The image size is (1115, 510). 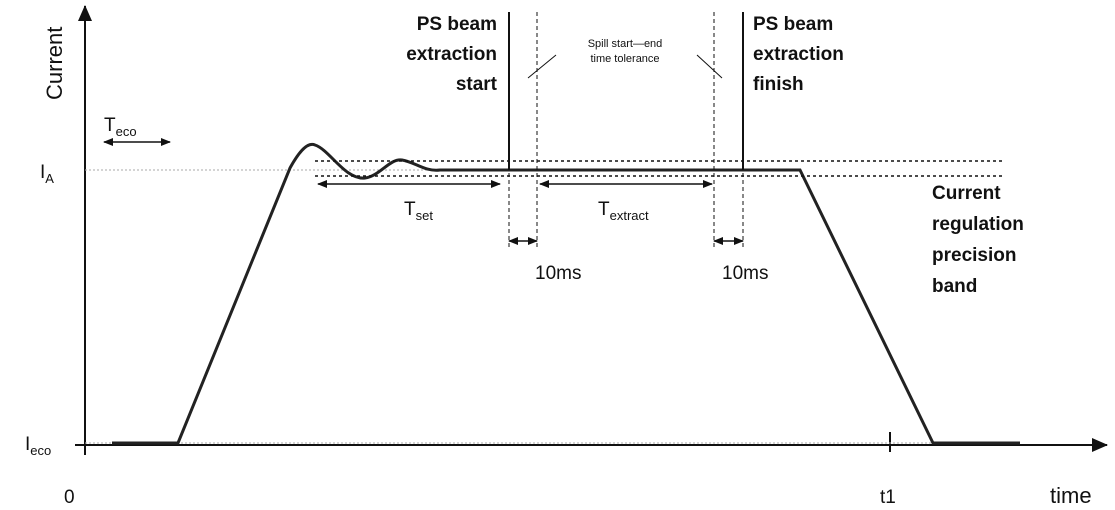 I want to click on x-axis-label: time, so click(x=1071, y=495).